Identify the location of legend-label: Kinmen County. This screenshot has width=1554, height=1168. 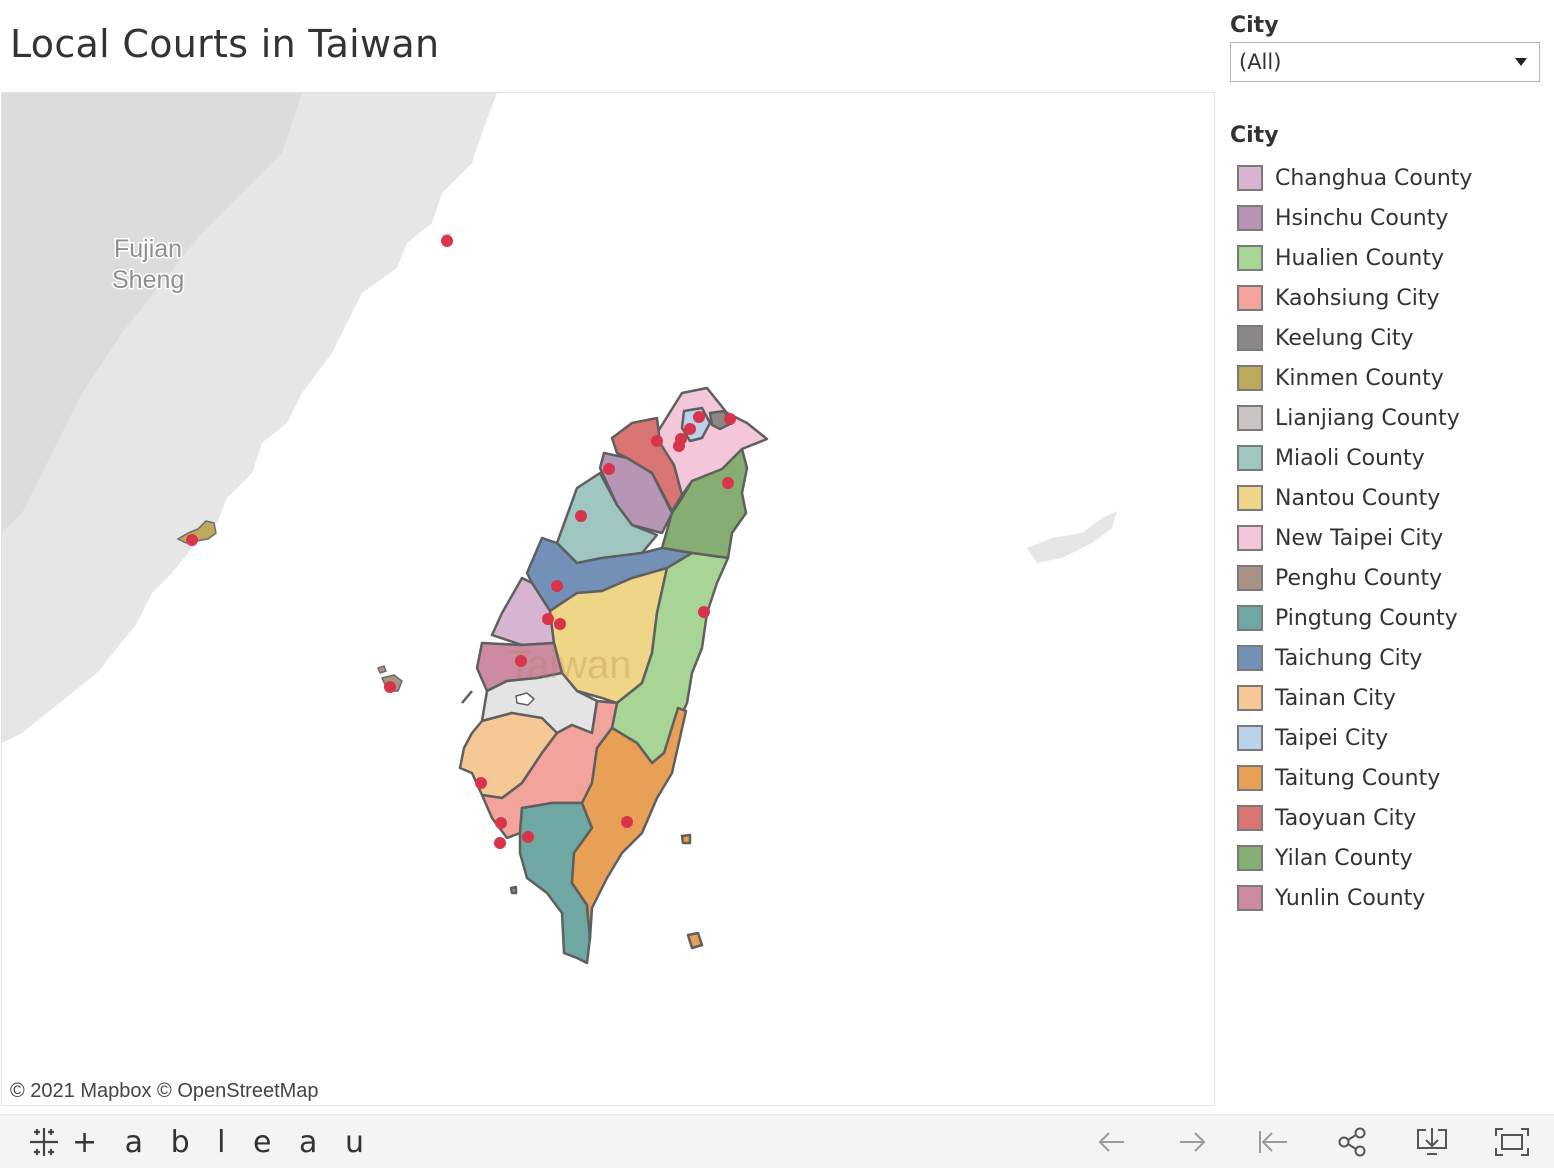
(1359, 378).